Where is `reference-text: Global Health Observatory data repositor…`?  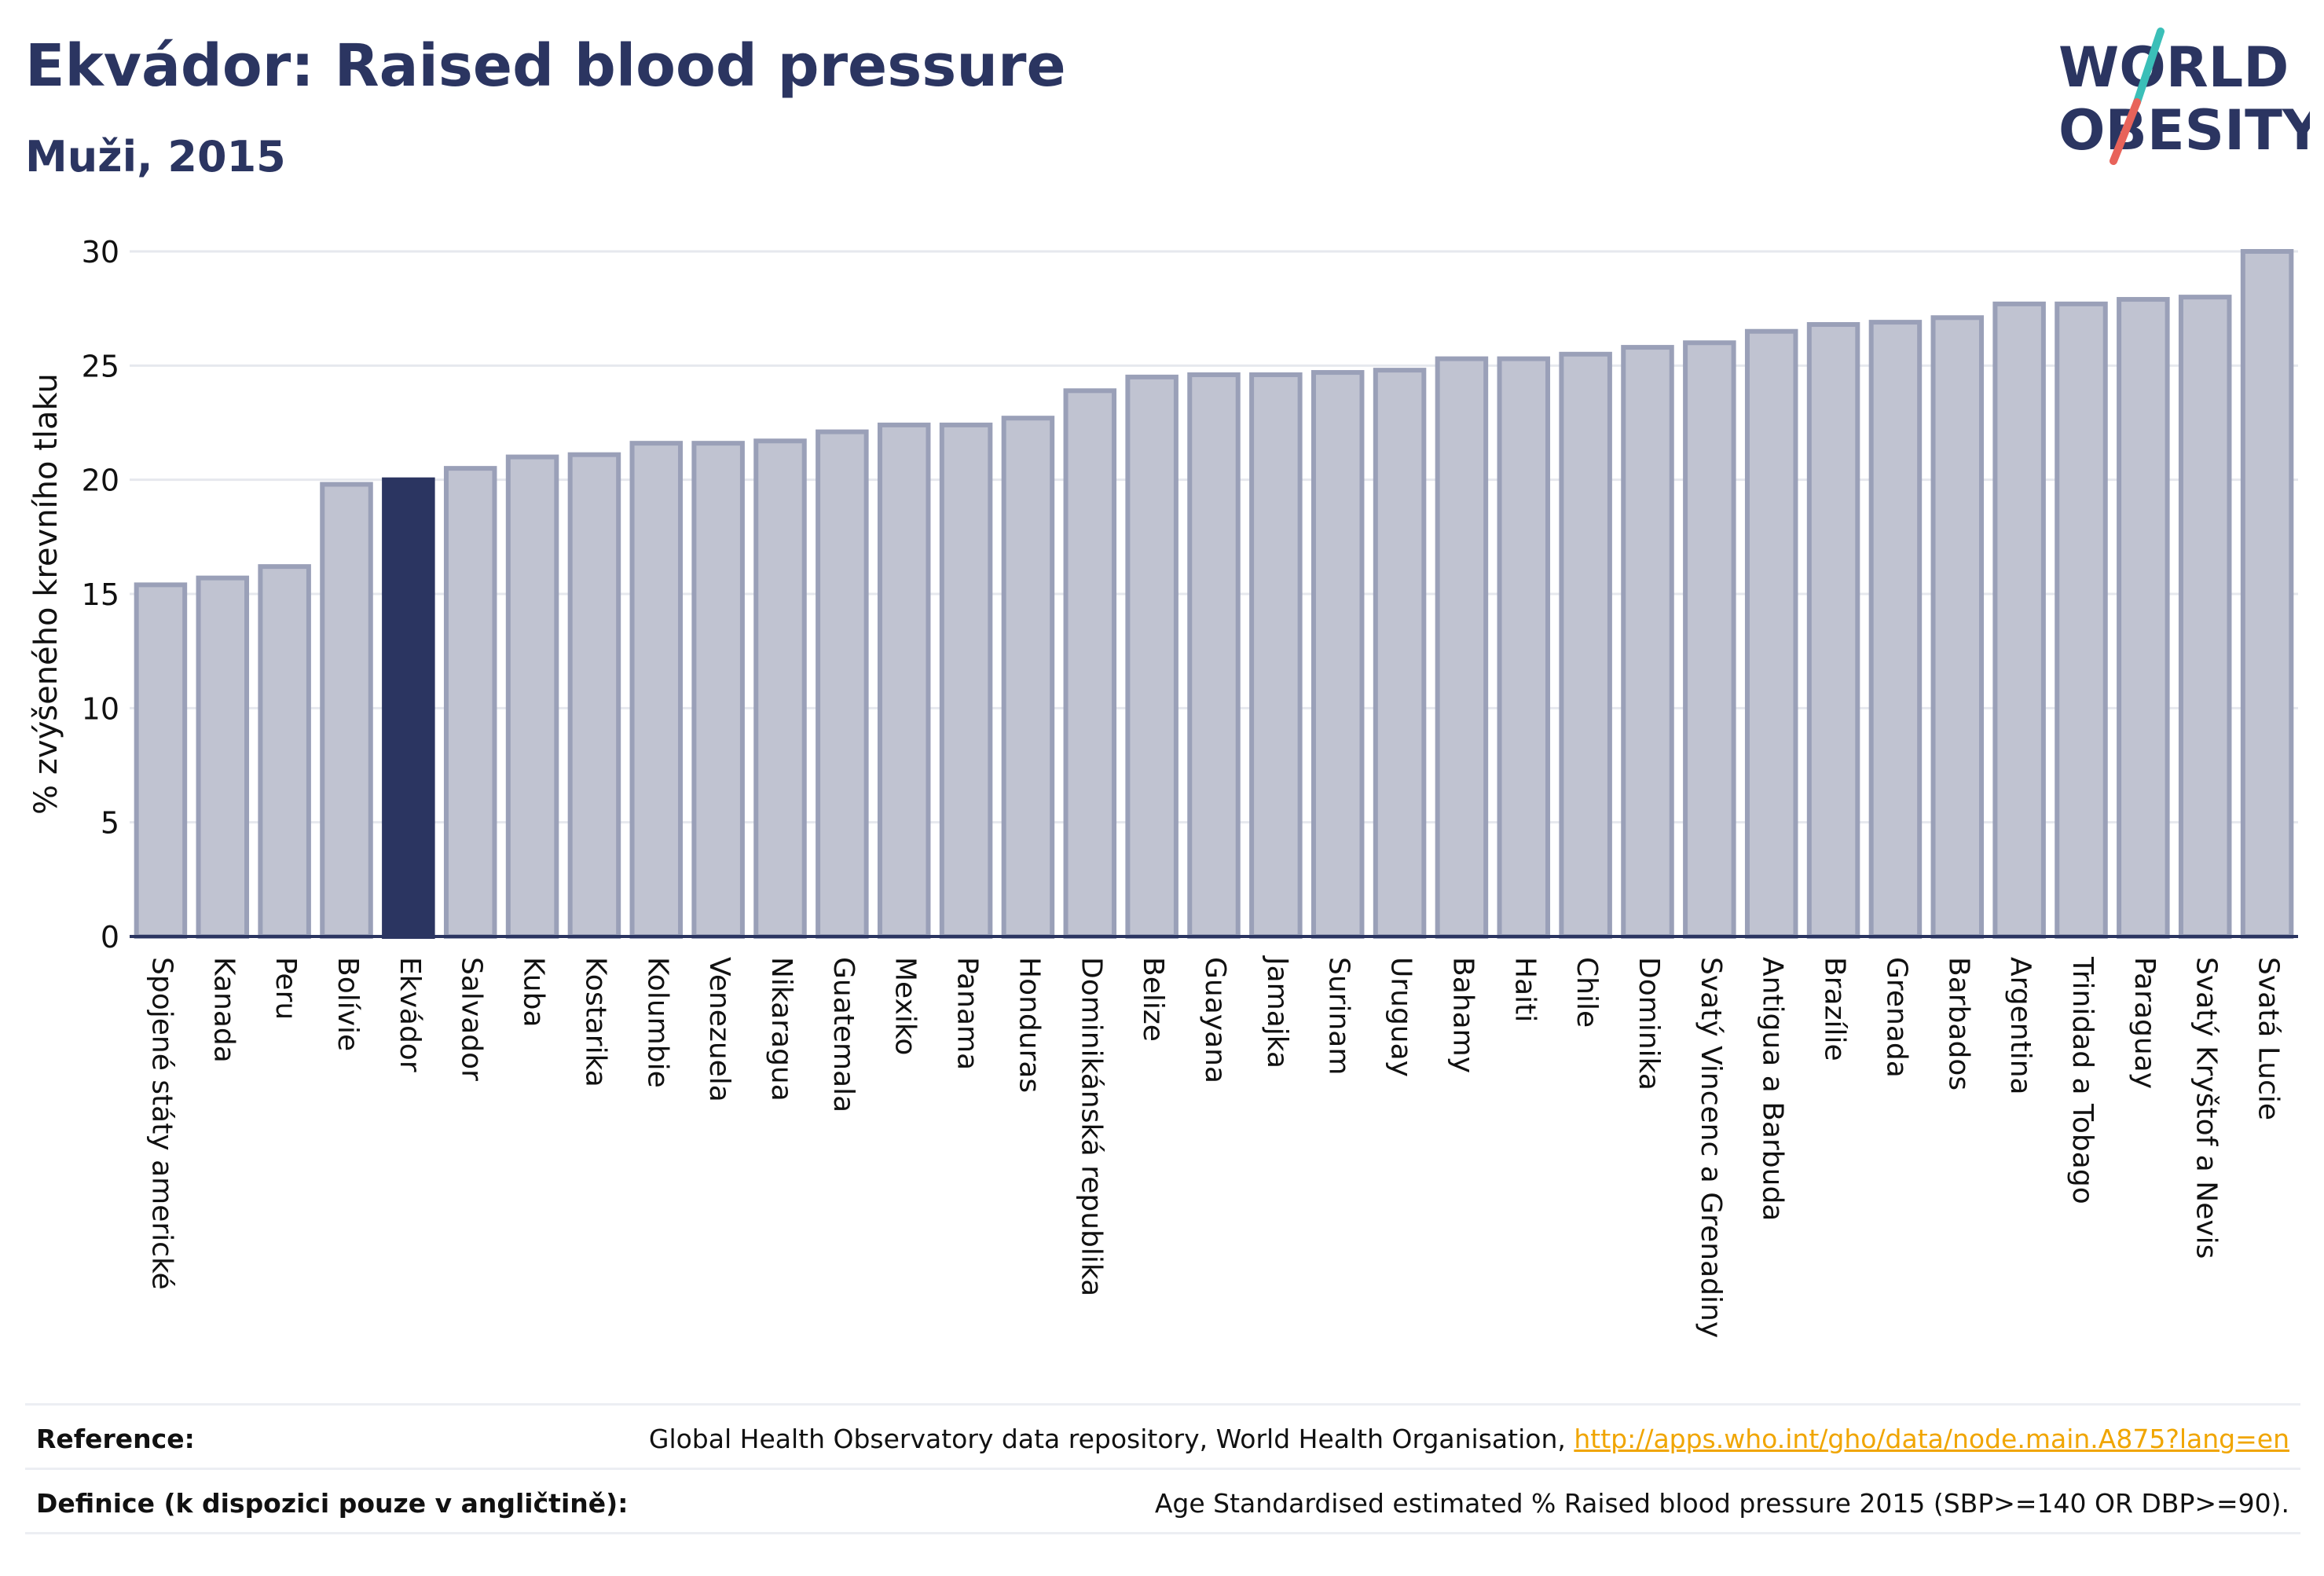 reference-text: Global Health Observatory data repositor… is located at coordinates (1111, 1438).